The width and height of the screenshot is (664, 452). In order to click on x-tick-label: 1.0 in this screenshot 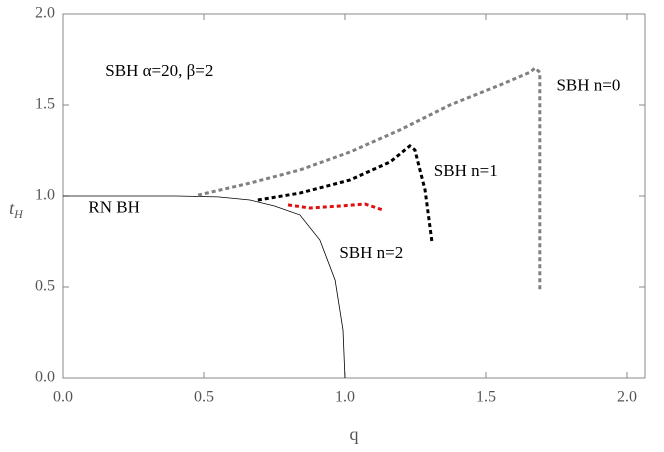, I will do `click(345, 397)`.